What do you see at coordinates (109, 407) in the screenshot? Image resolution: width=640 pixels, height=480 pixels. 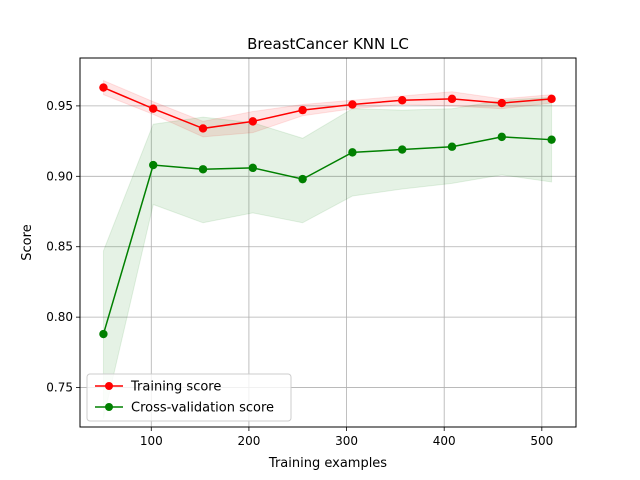 I see `legend-marker-cross-validation` at bounding box center [109, 407].